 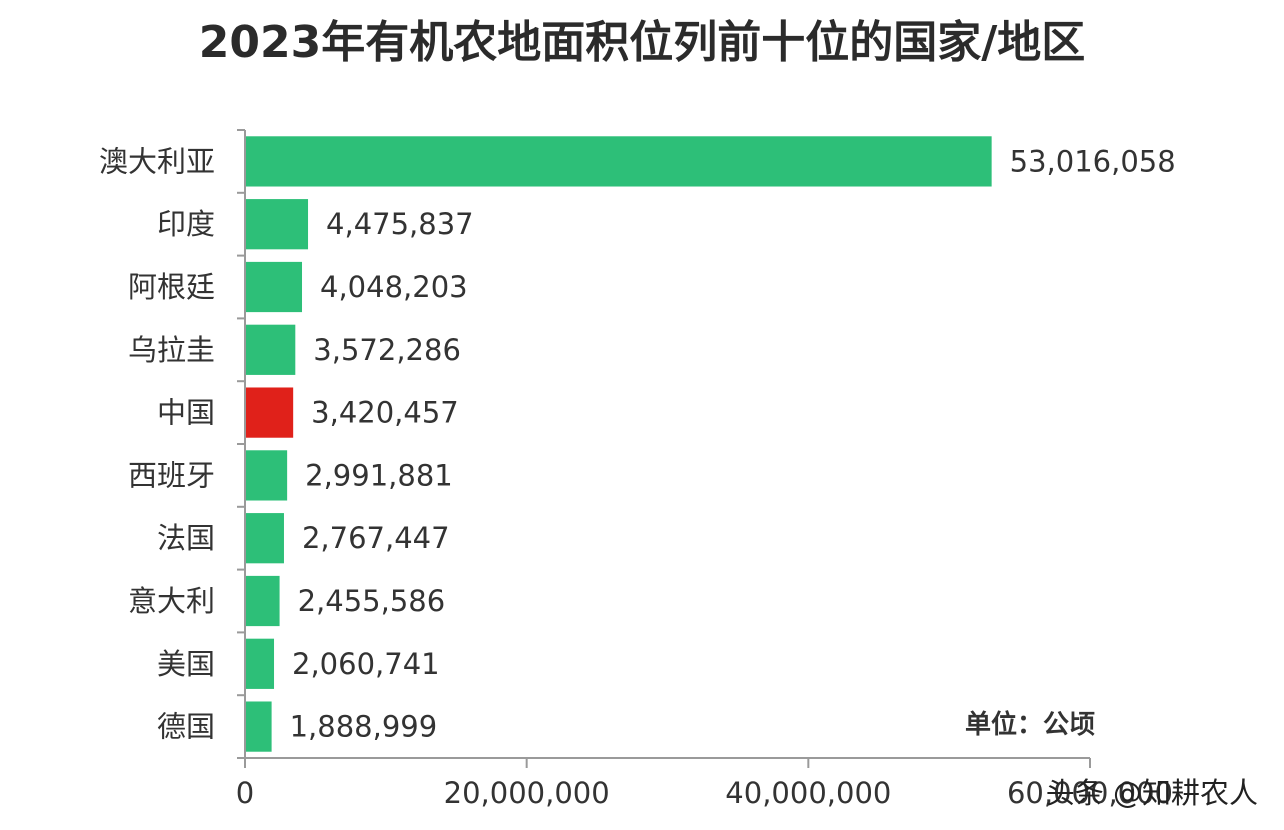 What do you see at coordinates (527, 793) in the screenshot?
I see `x-tick-label: 20,000,000` at bounding box center [527, 793].